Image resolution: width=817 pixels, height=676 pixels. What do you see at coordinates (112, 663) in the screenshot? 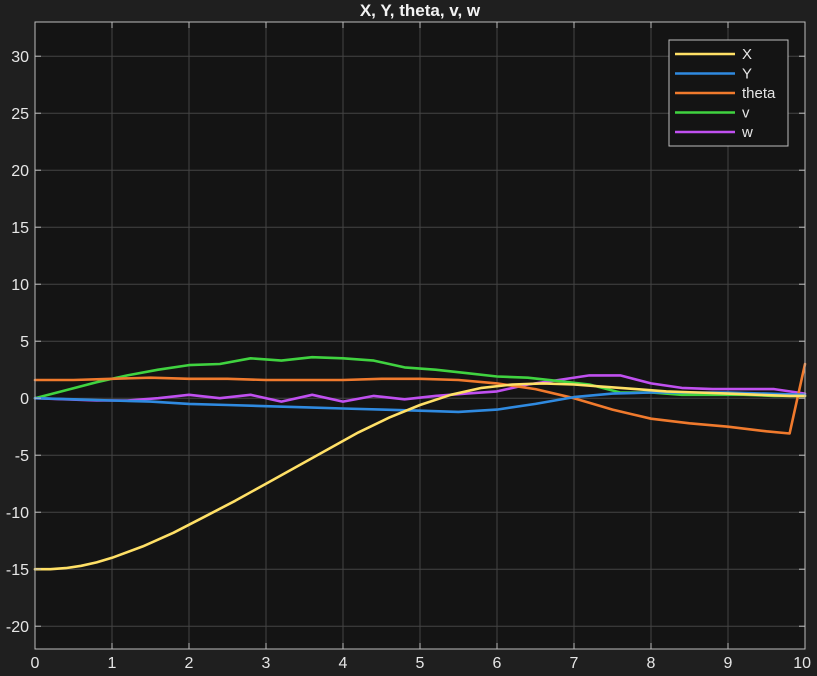
I see `x-tick-label: 1` at bounding box center [112, 663].